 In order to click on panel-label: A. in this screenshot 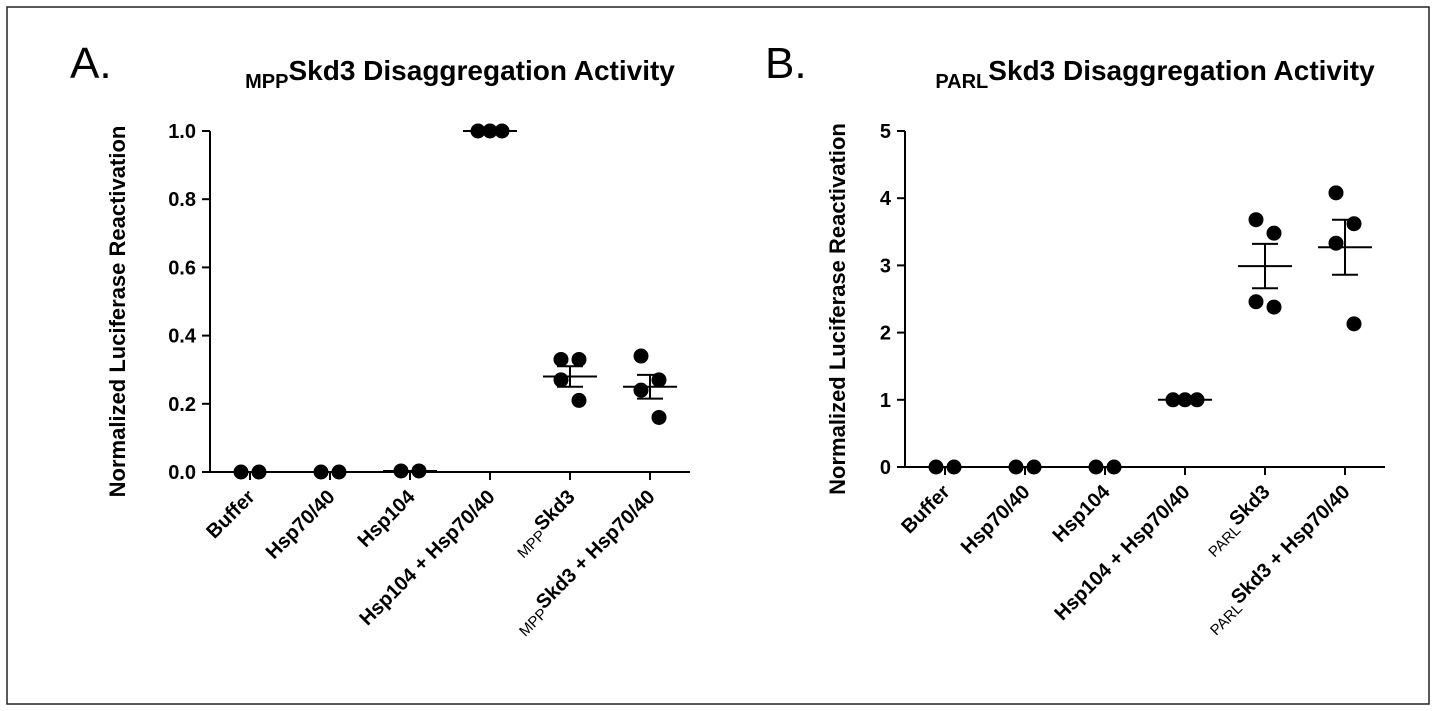, I will do `click(91, 63)`.